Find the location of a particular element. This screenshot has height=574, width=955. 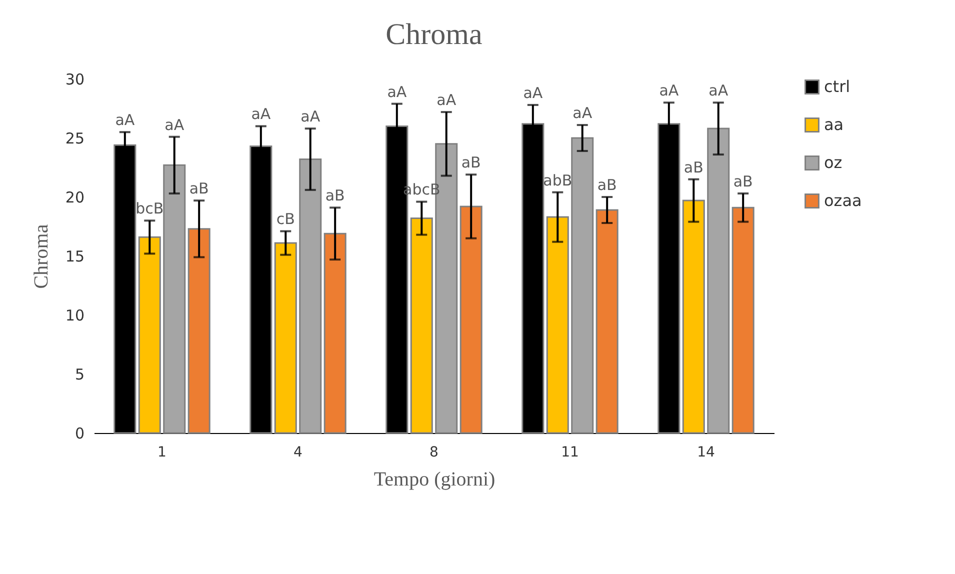

x-tick-label: 14 is located at coordinates (706, 452).